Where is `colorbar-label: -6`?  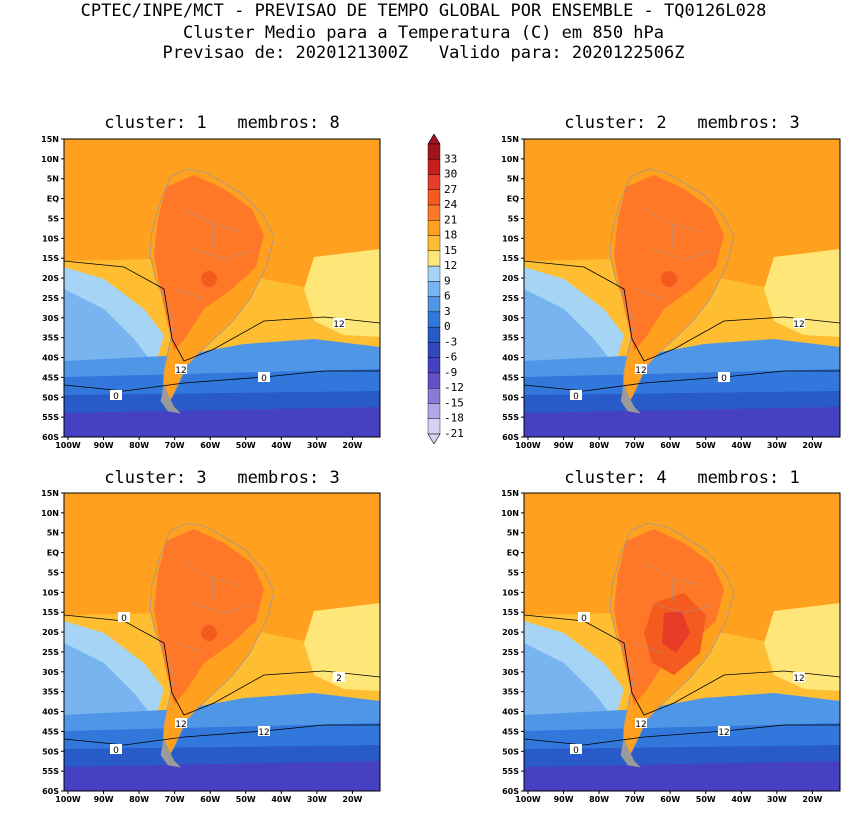
colorbar-label: -6 is located at coordinates (450, 357).